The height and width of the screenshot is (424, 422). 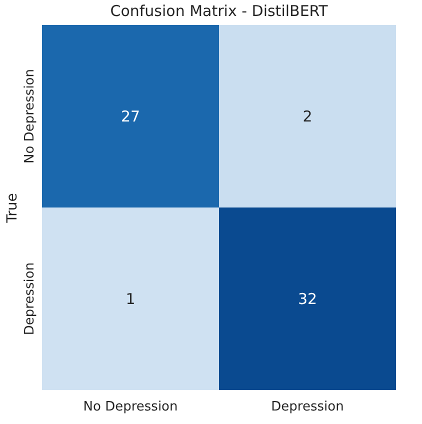 What do you see at coordinates (12, 208) in the screenshot?
I see `y-axis-title: True` at bounding box center [12, 208].